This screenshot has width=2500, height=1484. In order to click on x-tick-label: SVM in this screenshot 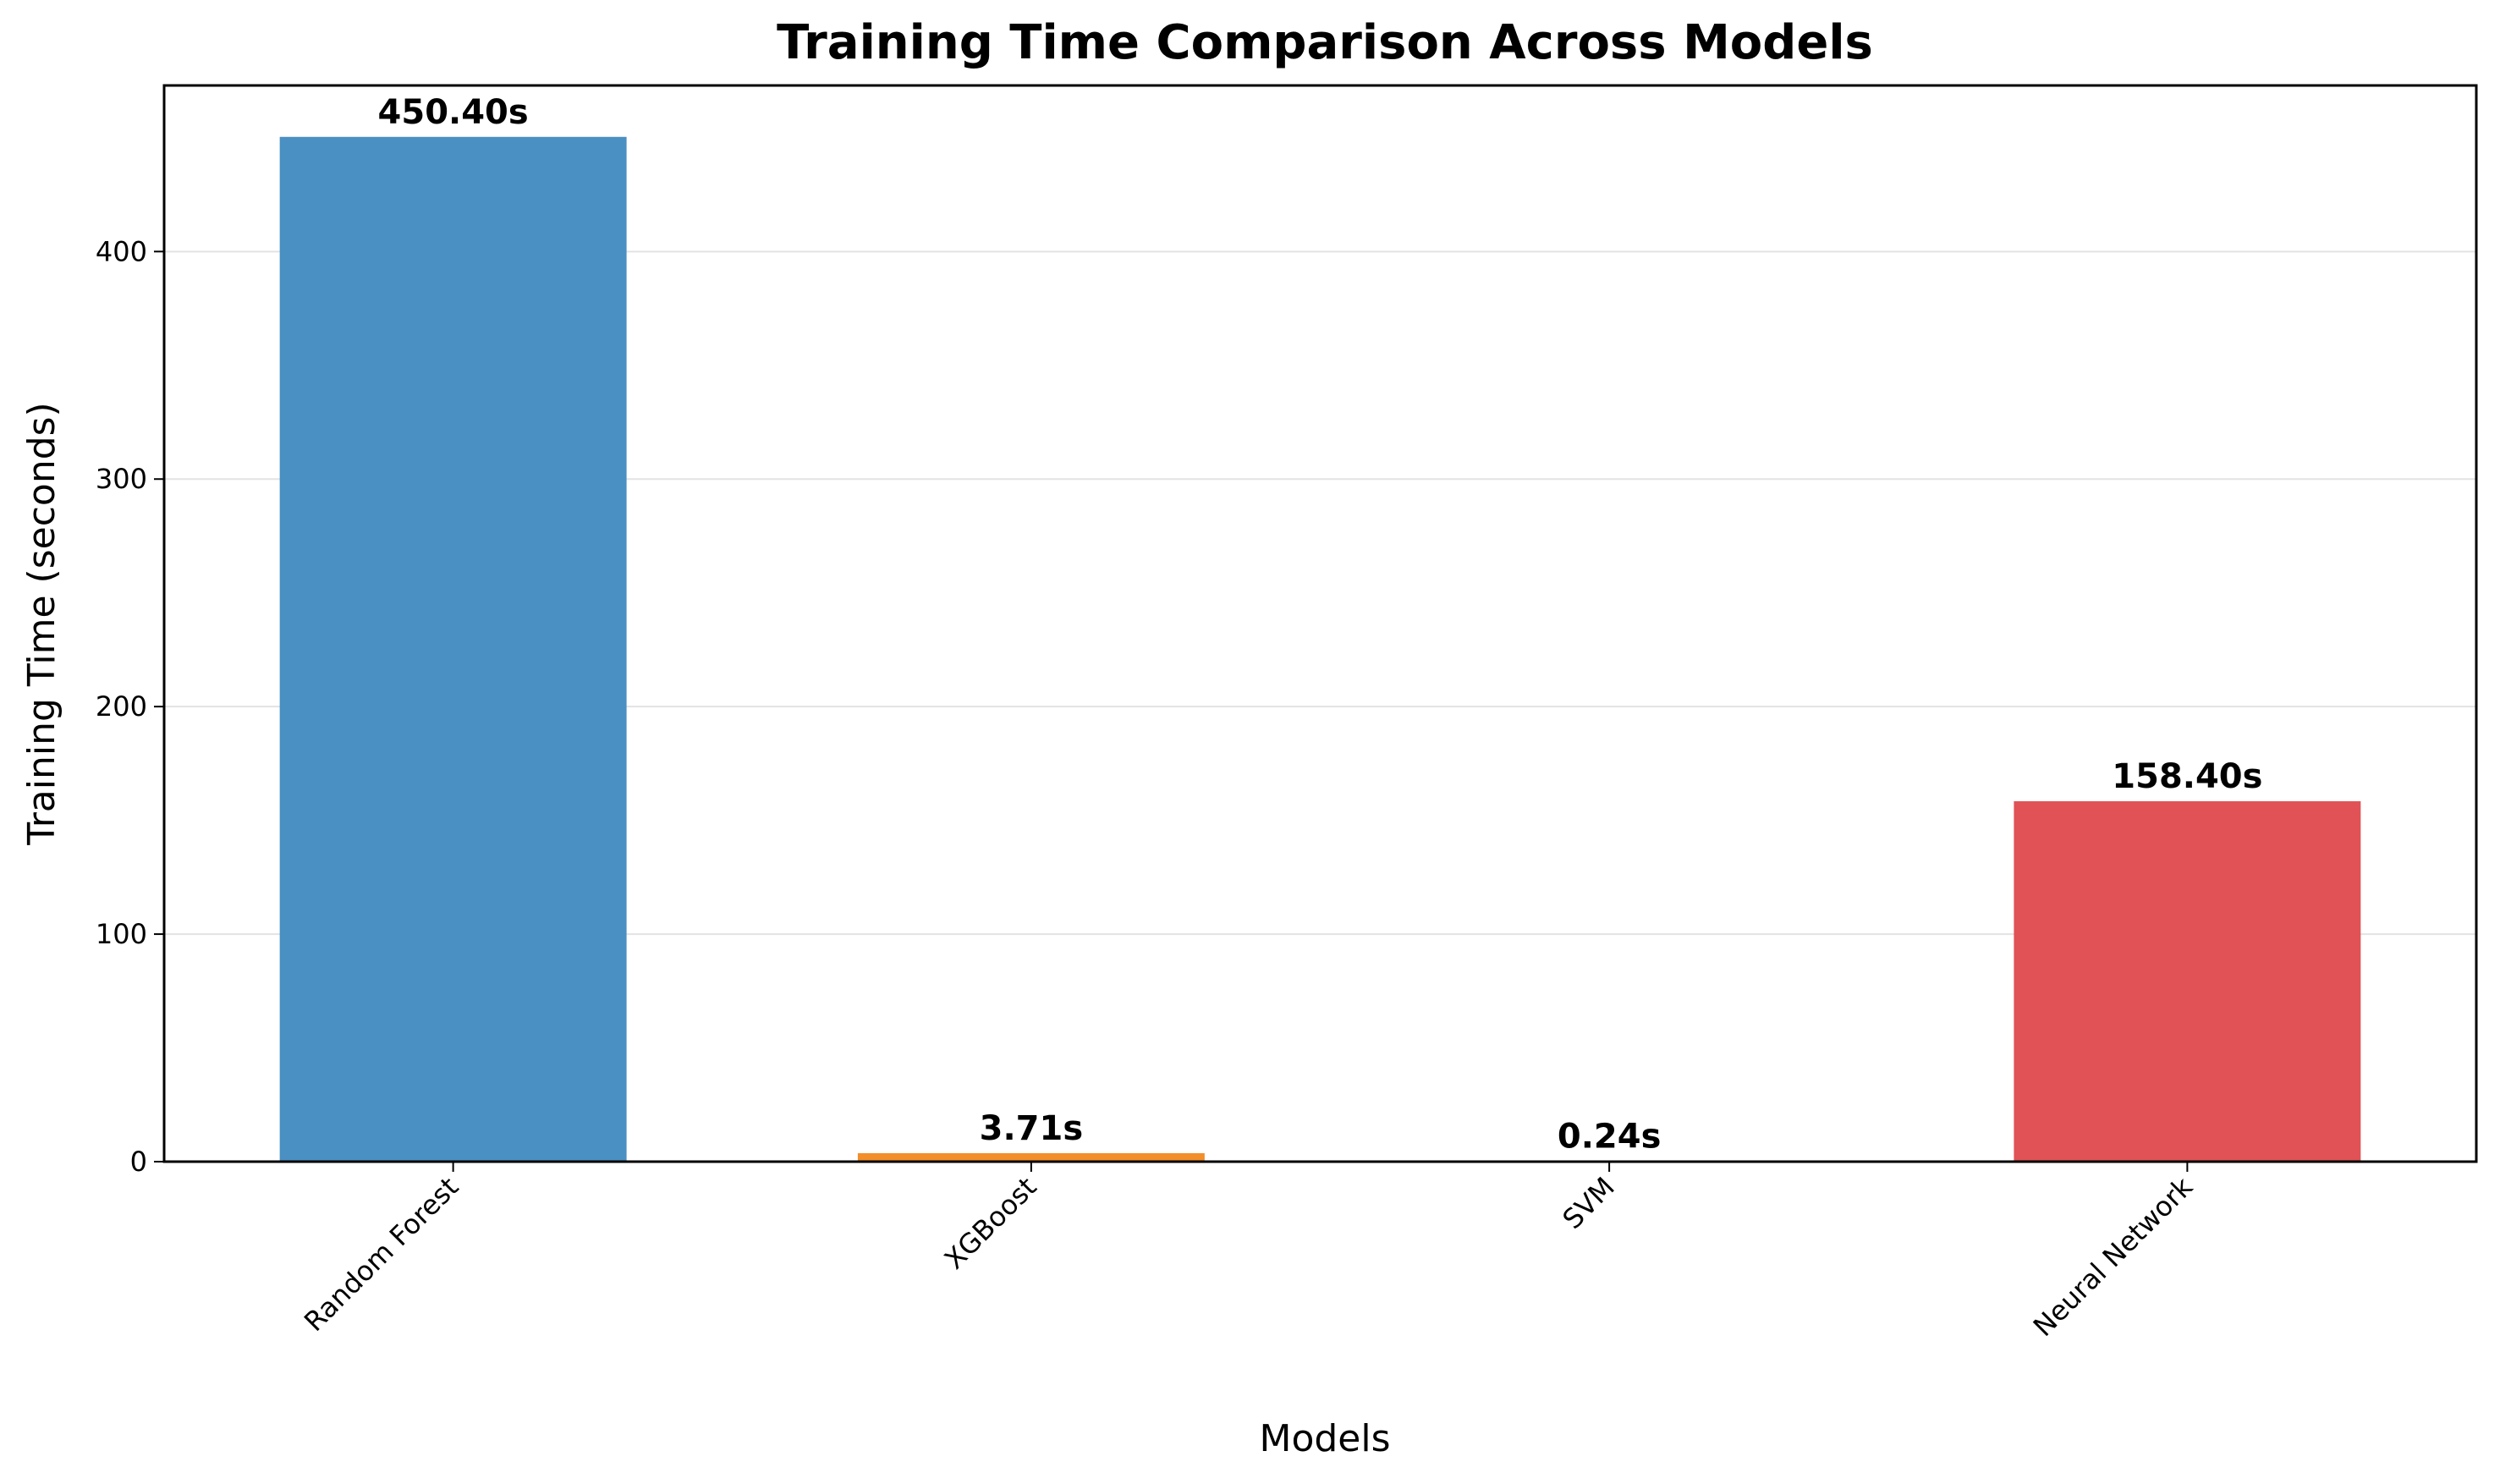, I will do `click(1589, 1203)`.